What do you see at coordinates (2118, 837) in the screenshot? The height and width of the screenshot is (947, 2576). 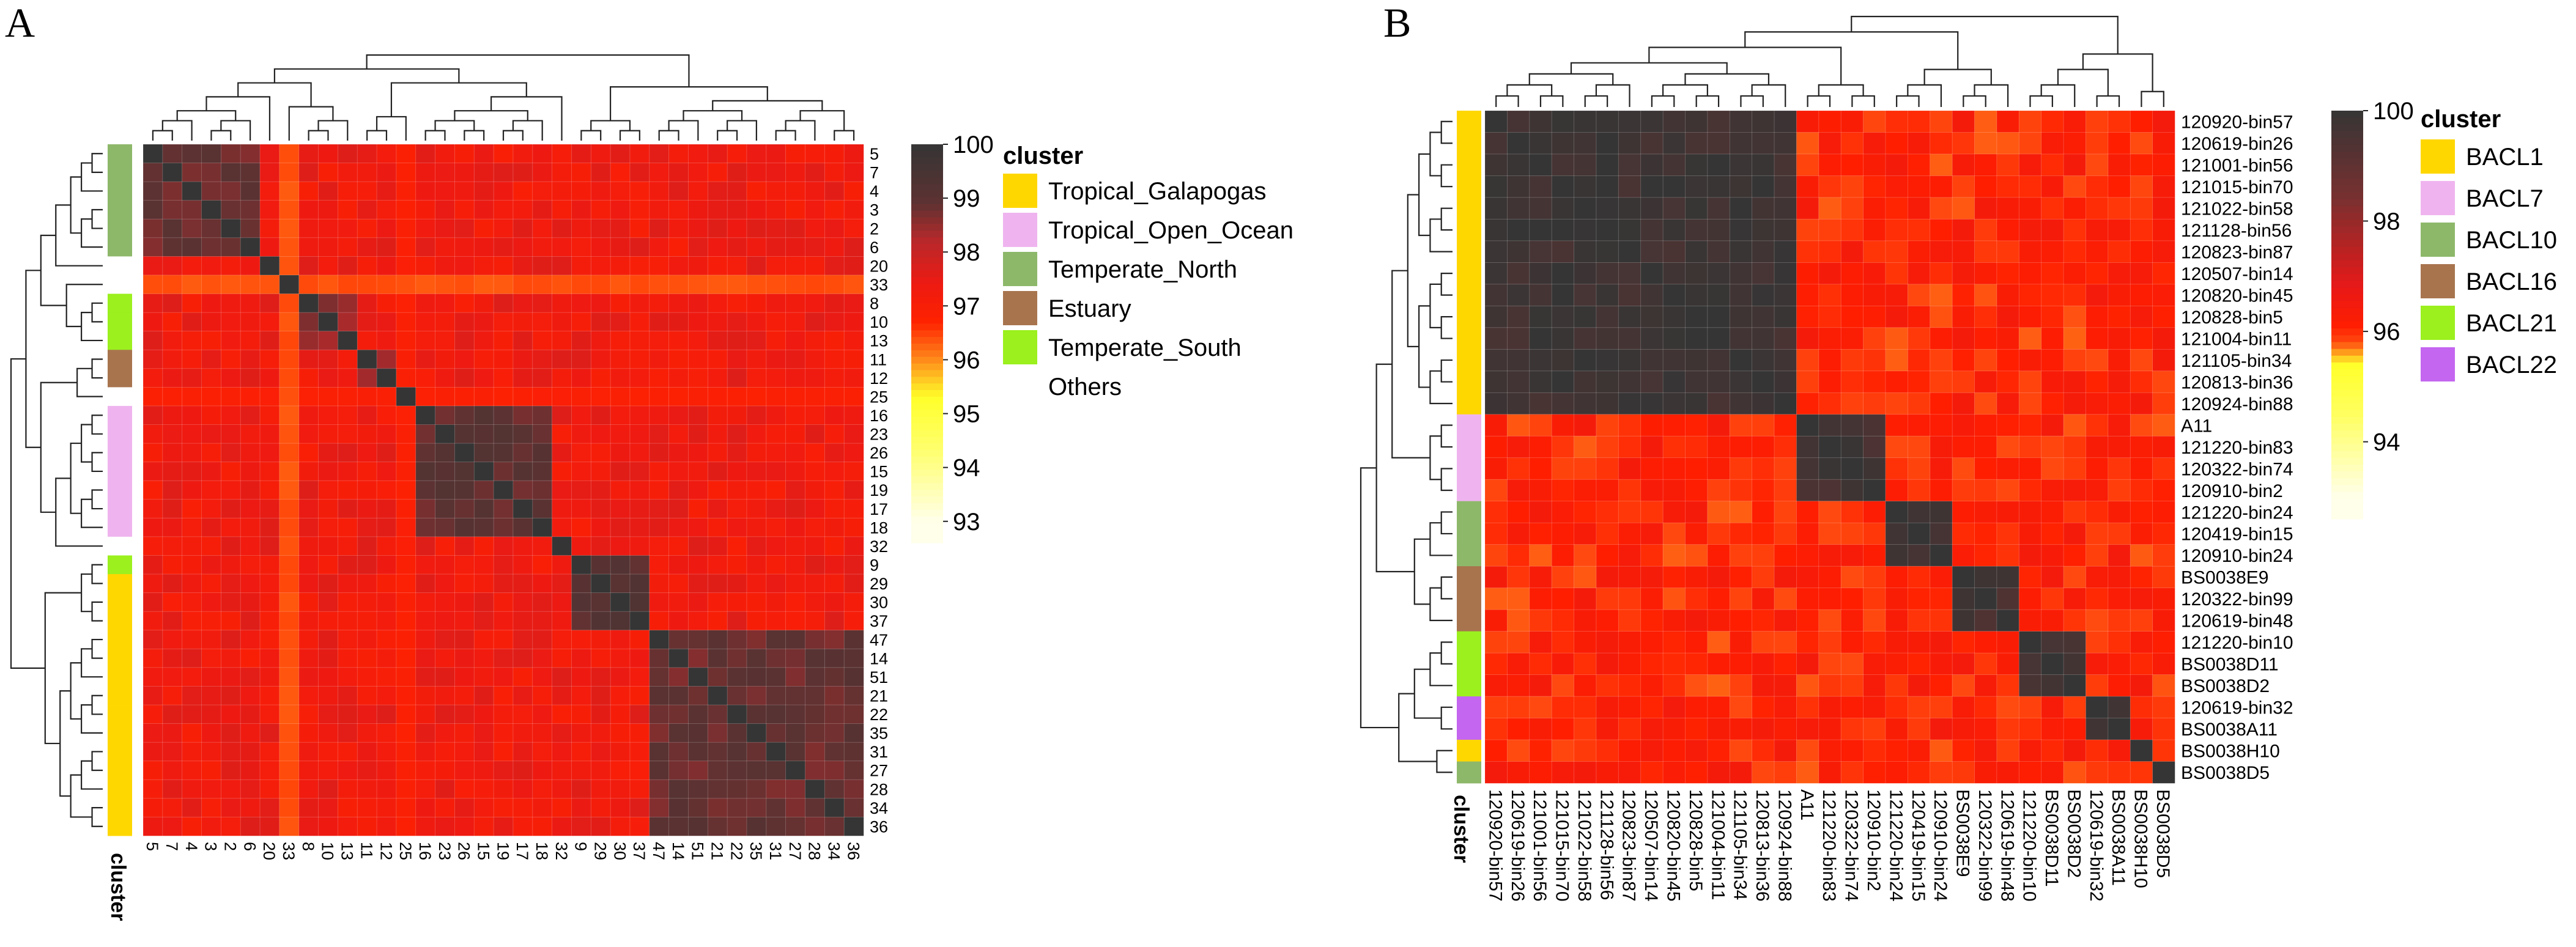 I see `column-label: BS0038A11` at bounding box center [2118, 837].